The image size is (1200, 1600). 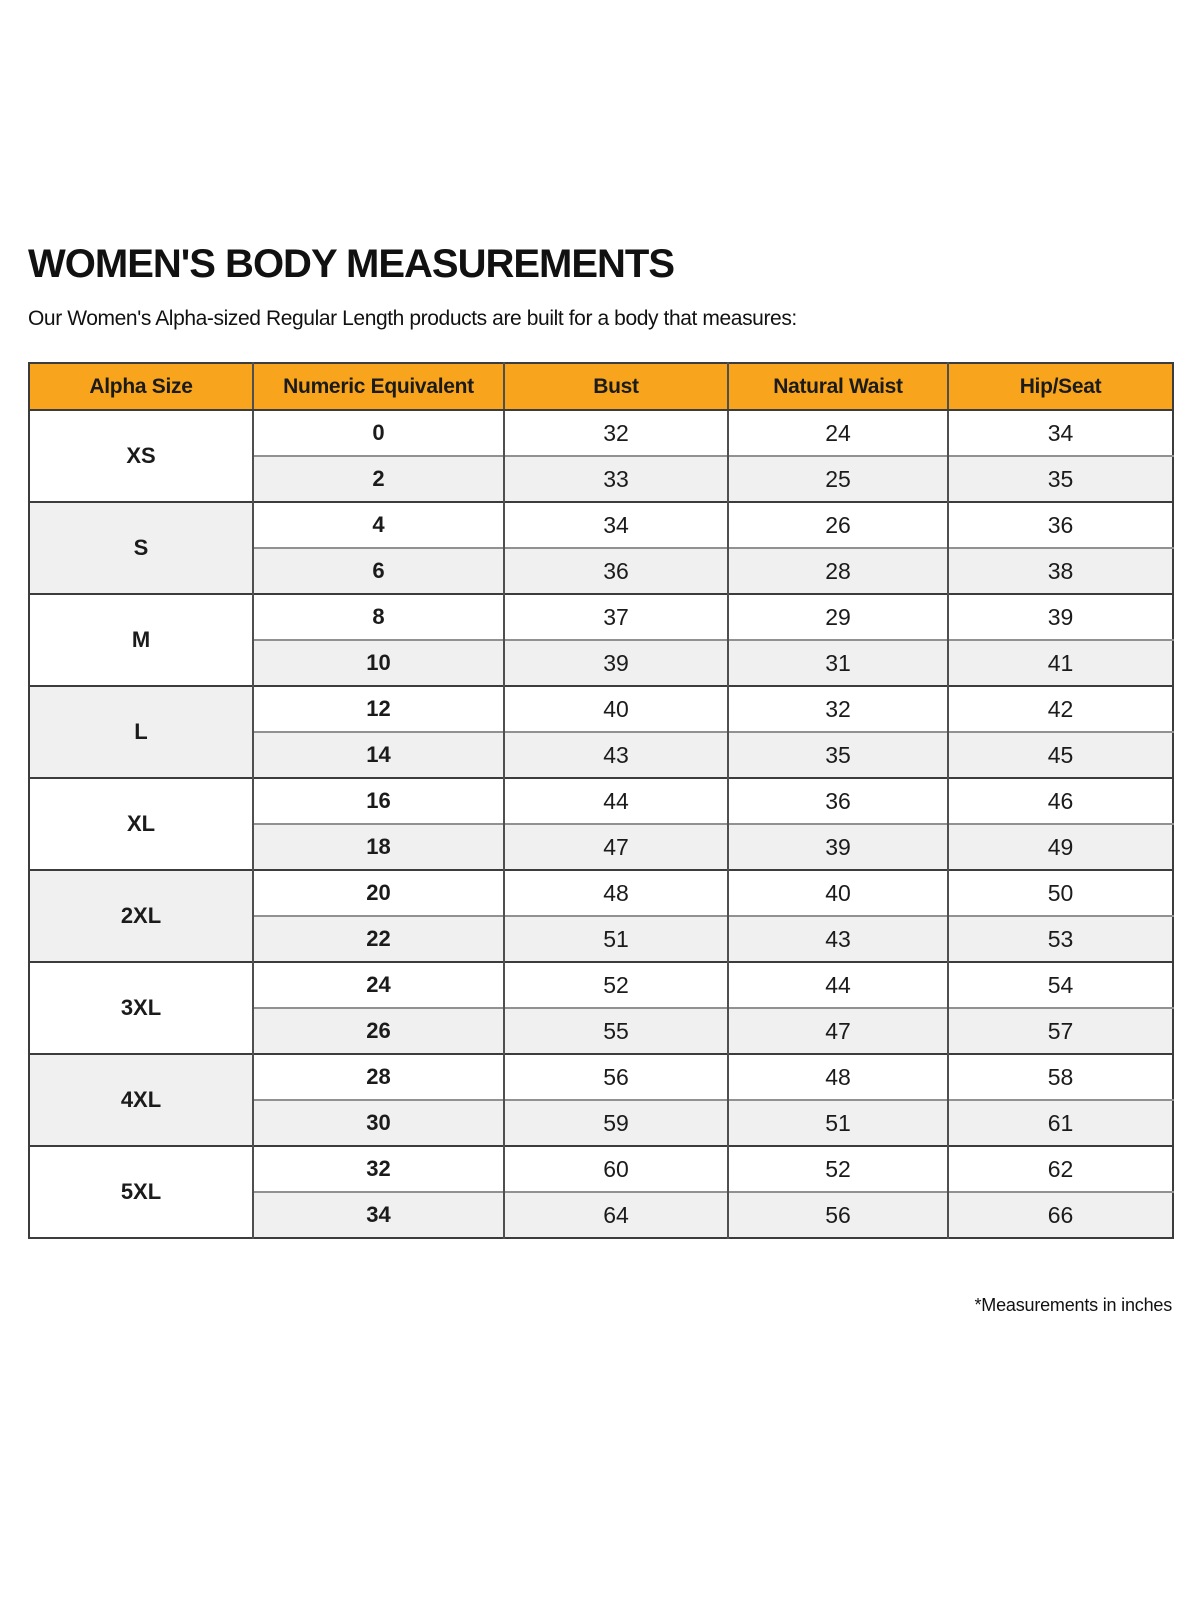 I want to click on hip-seat-cell: 57, so click(x=1060, y=1030).